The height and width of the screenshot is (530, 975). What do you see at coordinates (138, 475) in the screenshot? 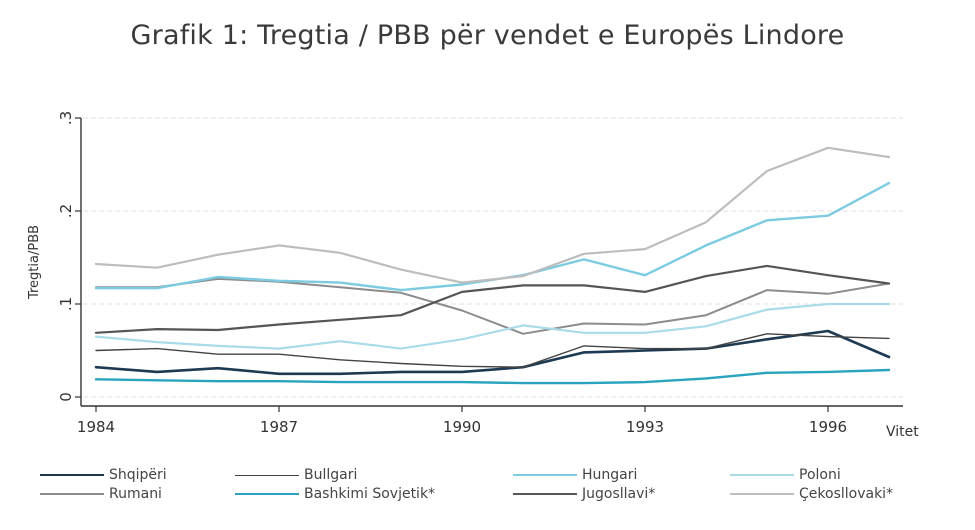
I see `legend-label: Shqipëri` at bounding box center [138, 475].